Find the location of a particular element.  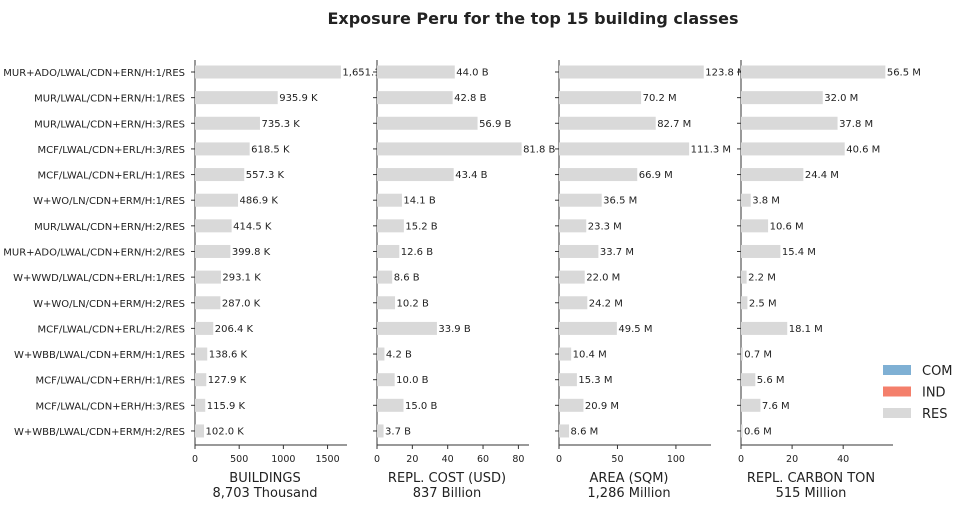

bar-value-label: 66.9 M is located at coordinates (656, 175).